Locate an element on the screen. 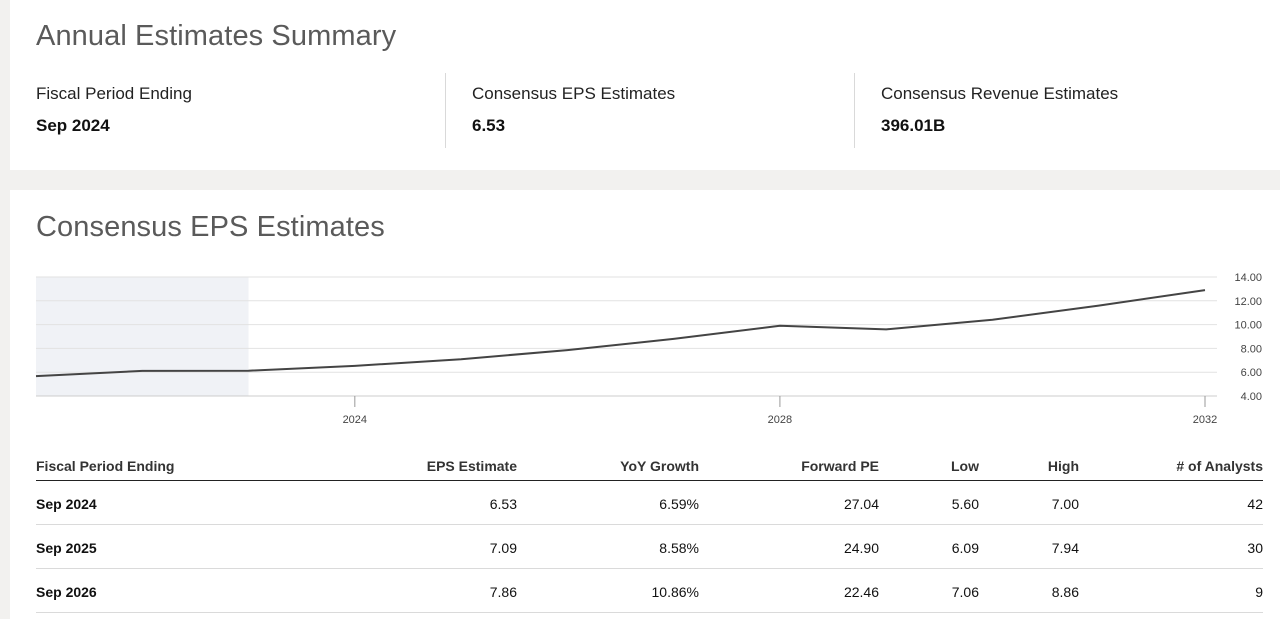  cell-period: Sep 2024 is located at coordinates (66, 504).